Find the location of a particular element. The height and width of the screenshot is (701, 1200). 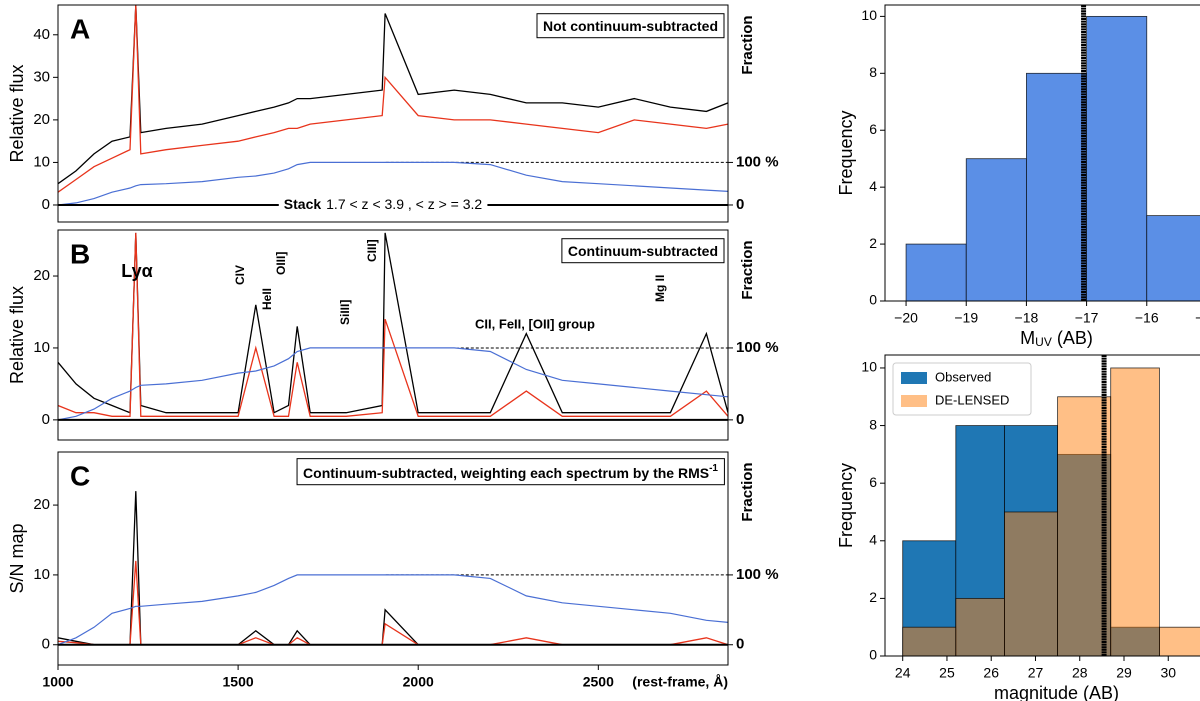

box-label: Continuum-subtracted is located at coordinates (643, 251).